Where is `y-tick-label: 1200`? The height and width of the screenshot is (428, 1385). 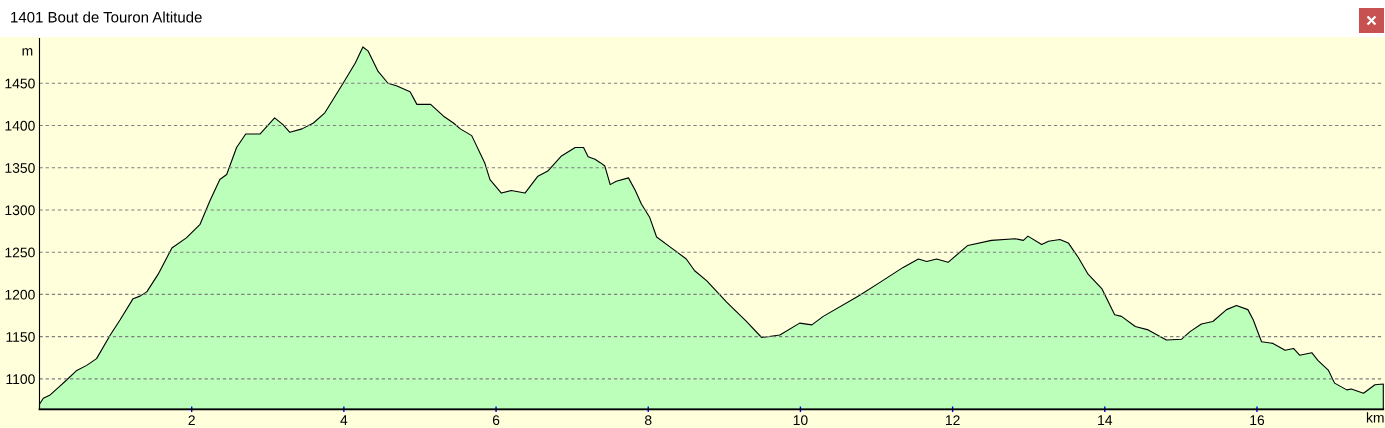 y-tick-label: 1200 is located at coordinates (20, 294).